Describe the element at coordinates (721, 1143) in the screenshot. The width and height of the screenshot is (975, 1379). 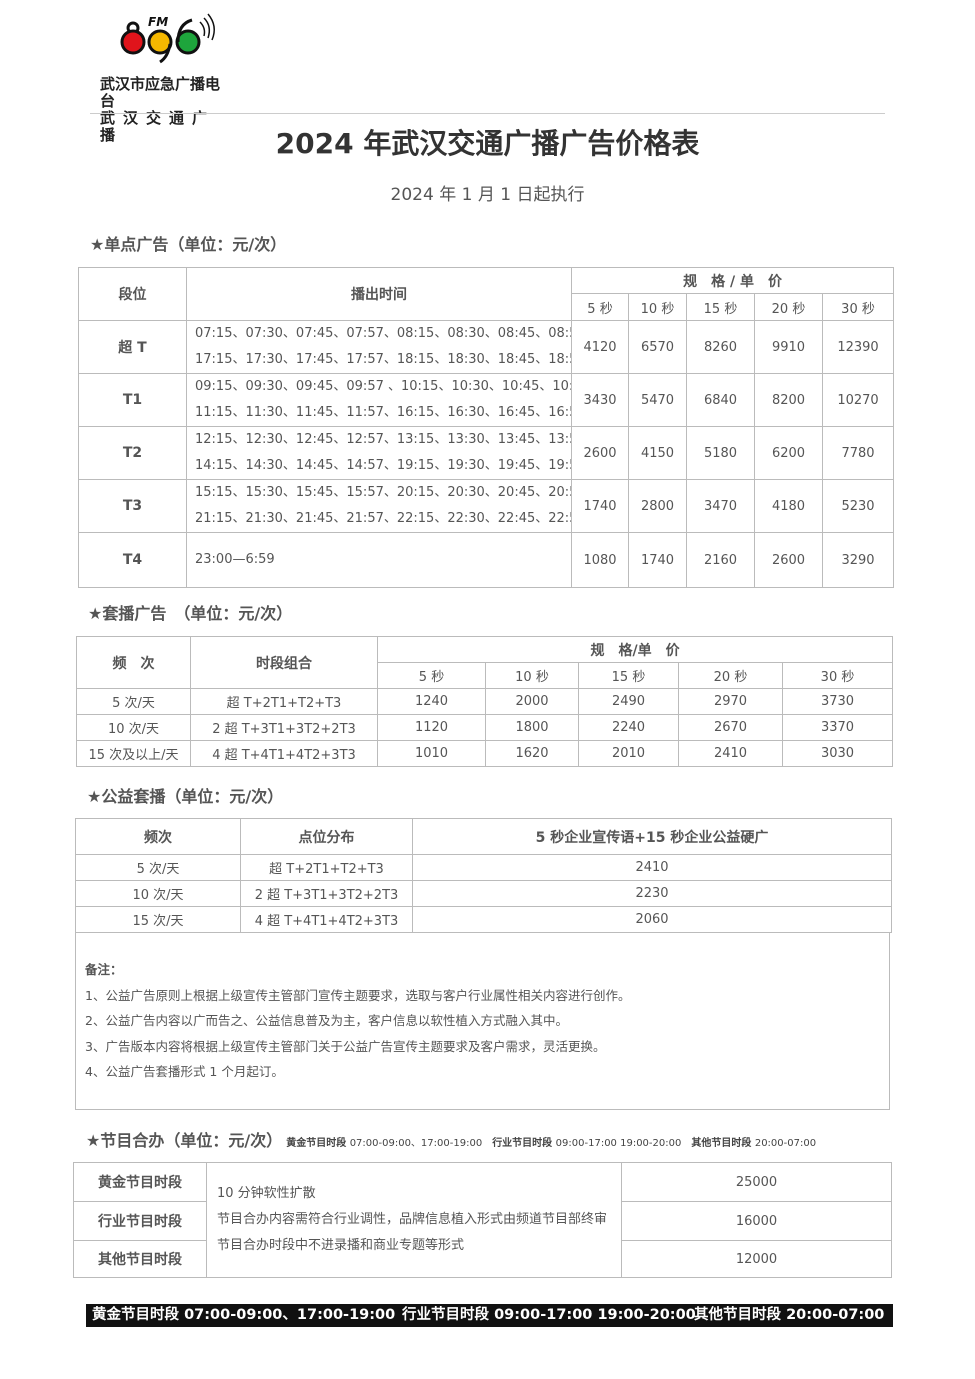
I see `inline-slot-label: 其他节目时段` at that location.